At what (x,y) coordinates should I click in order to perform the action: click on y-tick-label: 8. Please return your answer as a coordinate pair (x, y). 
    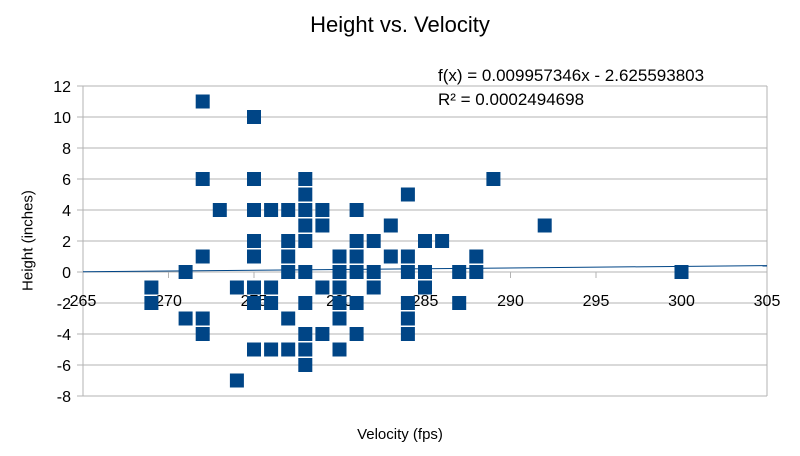
    Looking at the image, I should click on (66, 149).